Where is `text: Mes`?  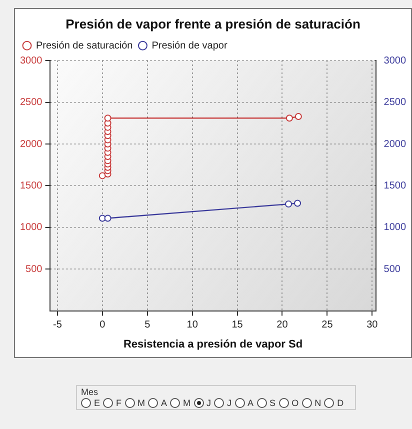
text: Mes is located at coordinates (90, 392).